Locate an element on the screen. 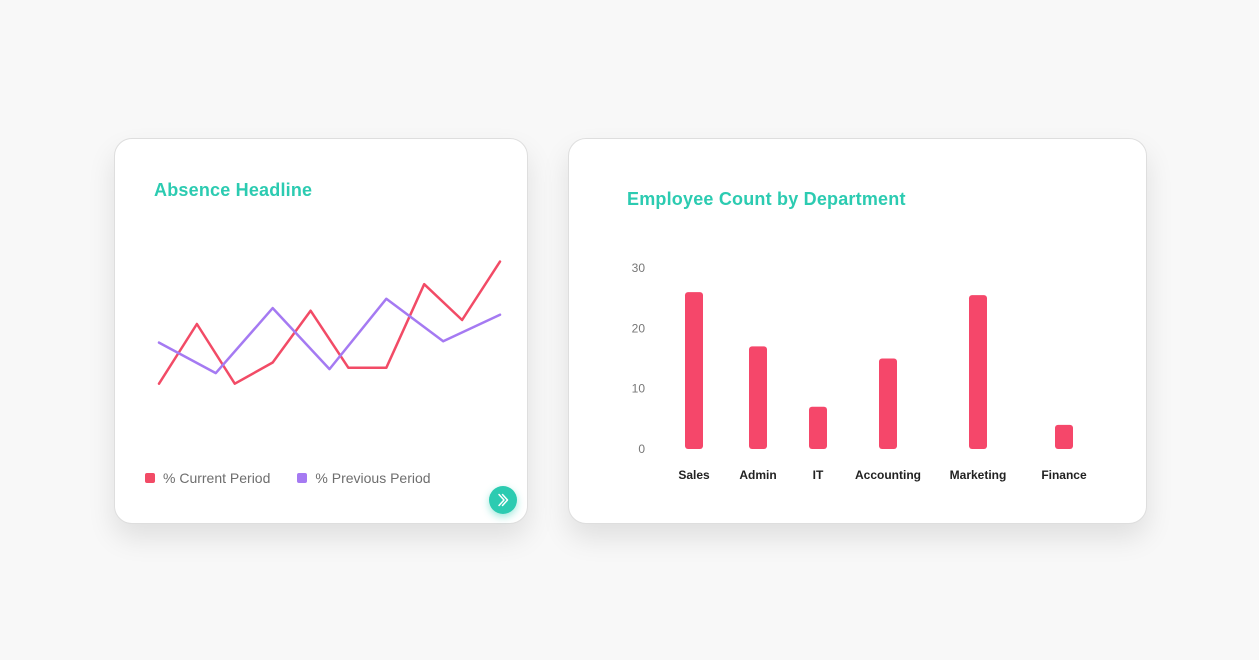  y-tick-label: 20 is located at coordinates (639, 328).